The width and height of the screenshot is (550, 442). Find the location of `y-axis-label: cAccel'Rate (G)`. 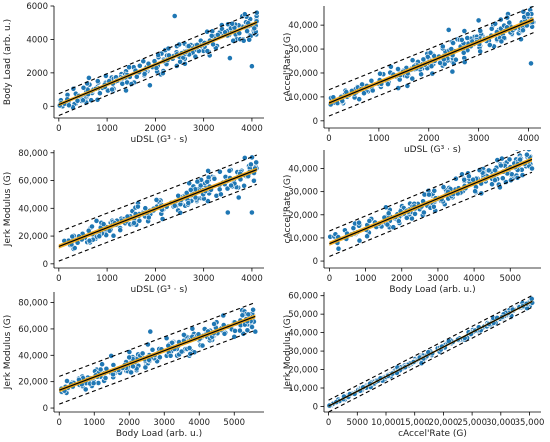

y-axis-label: cAccel'Rate (G) is located at coordinates (288, 67).